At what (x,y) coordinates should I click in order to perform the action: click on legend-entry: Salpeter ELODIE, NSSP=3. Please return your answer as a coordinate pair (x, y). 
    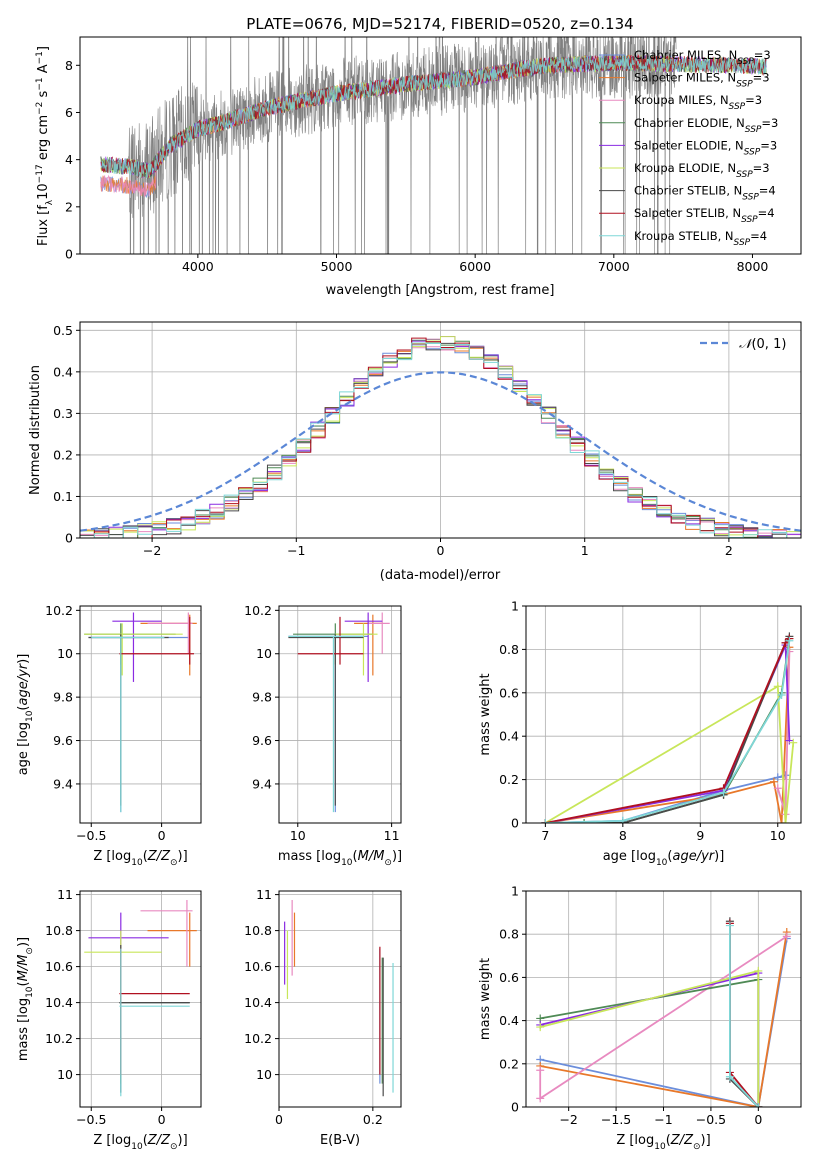
    Looking at the image, I should click on (705, 147).